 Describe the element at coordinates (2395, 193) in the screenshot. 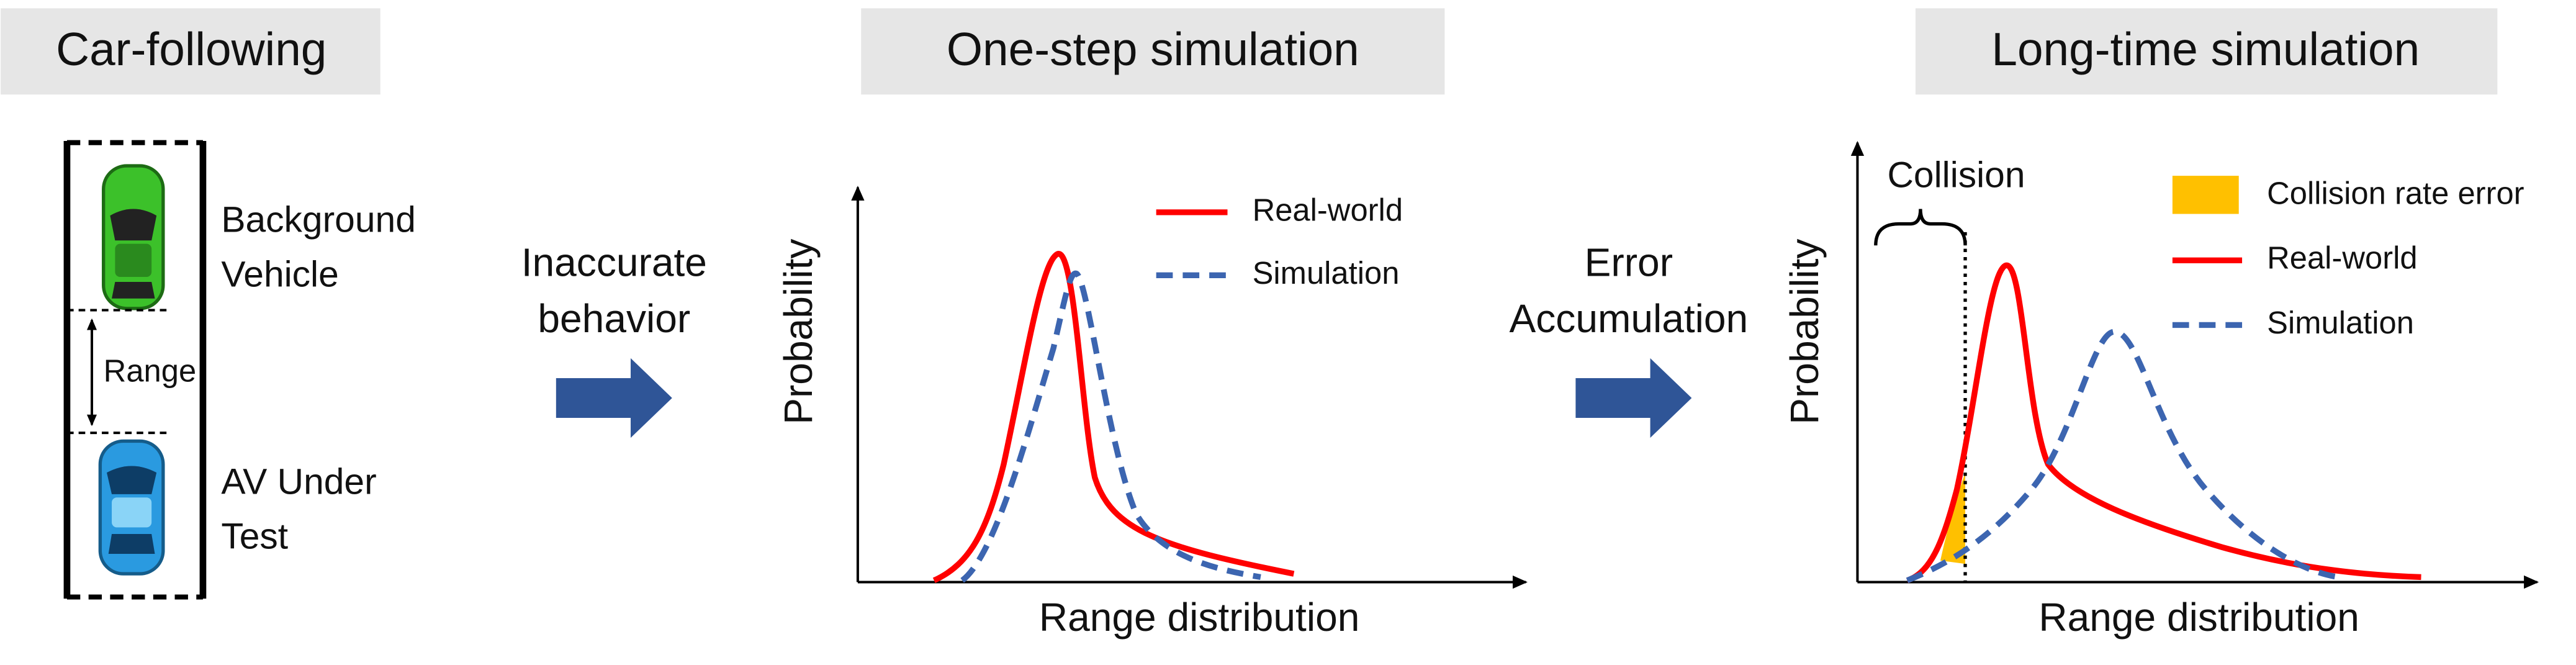

I see `legend-label: Collision rate error` at that location.